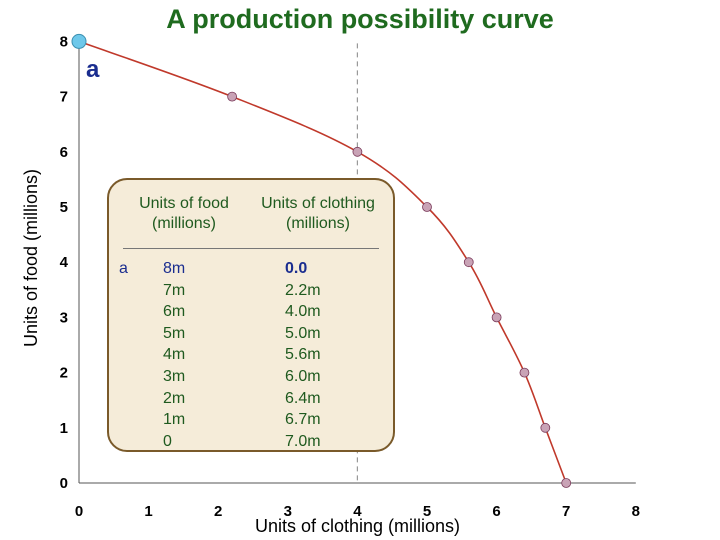 Image resolution: width=720 pixels, height=540 pixels. Describe the element at coordinates (566, 511) in the screenshot. I see `x-tick-label: 7` at that location.